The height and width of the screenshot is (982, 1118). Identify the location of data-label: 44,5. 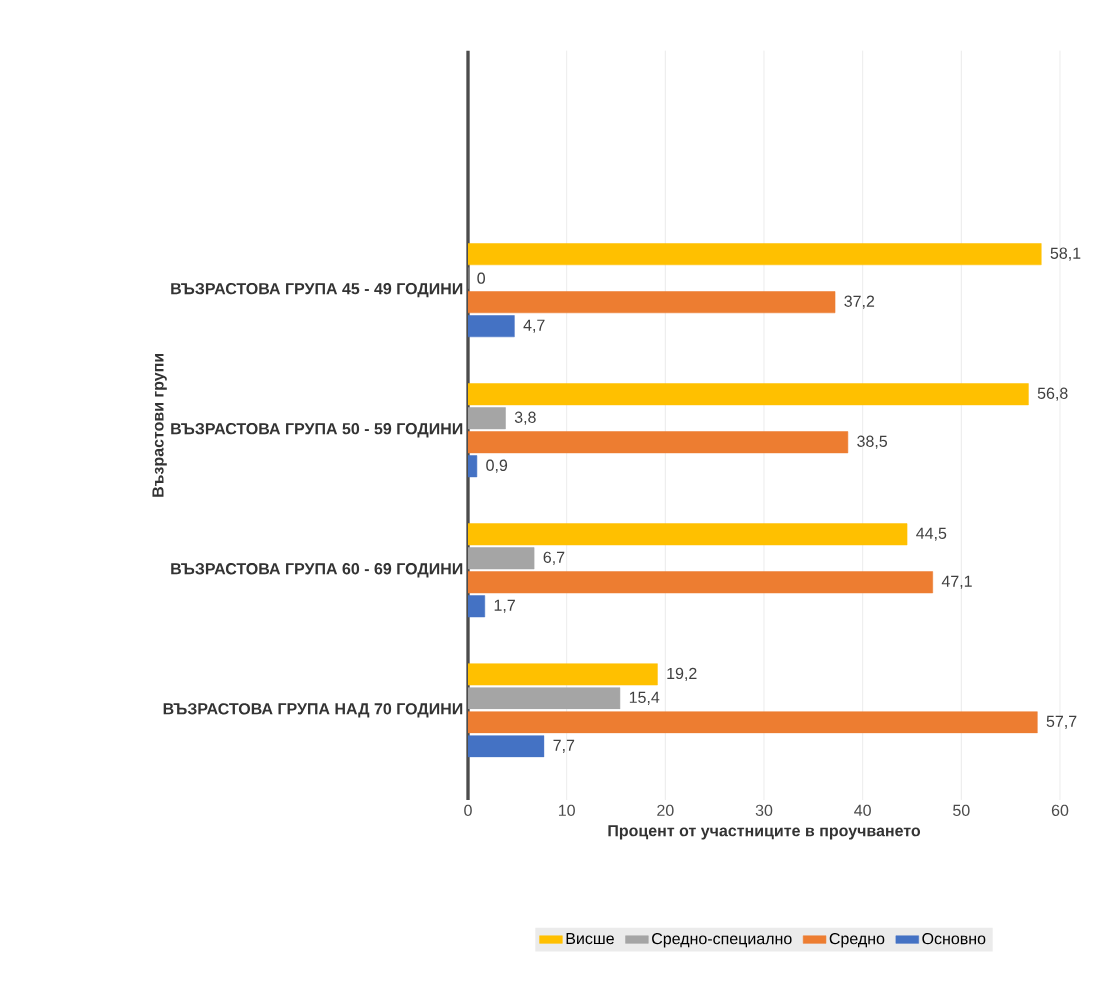
(931, 534).